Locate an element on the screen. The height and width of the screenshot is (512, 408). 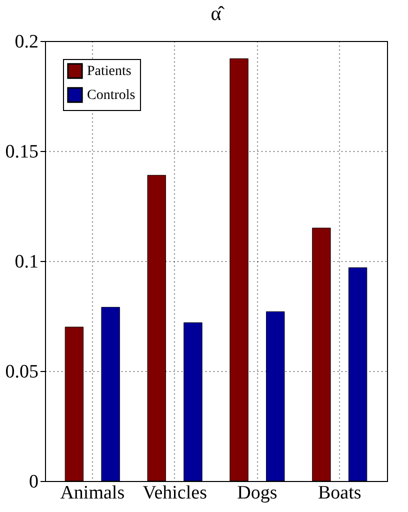
x-tick-label: Dogs is located at coordinates (257, 493).